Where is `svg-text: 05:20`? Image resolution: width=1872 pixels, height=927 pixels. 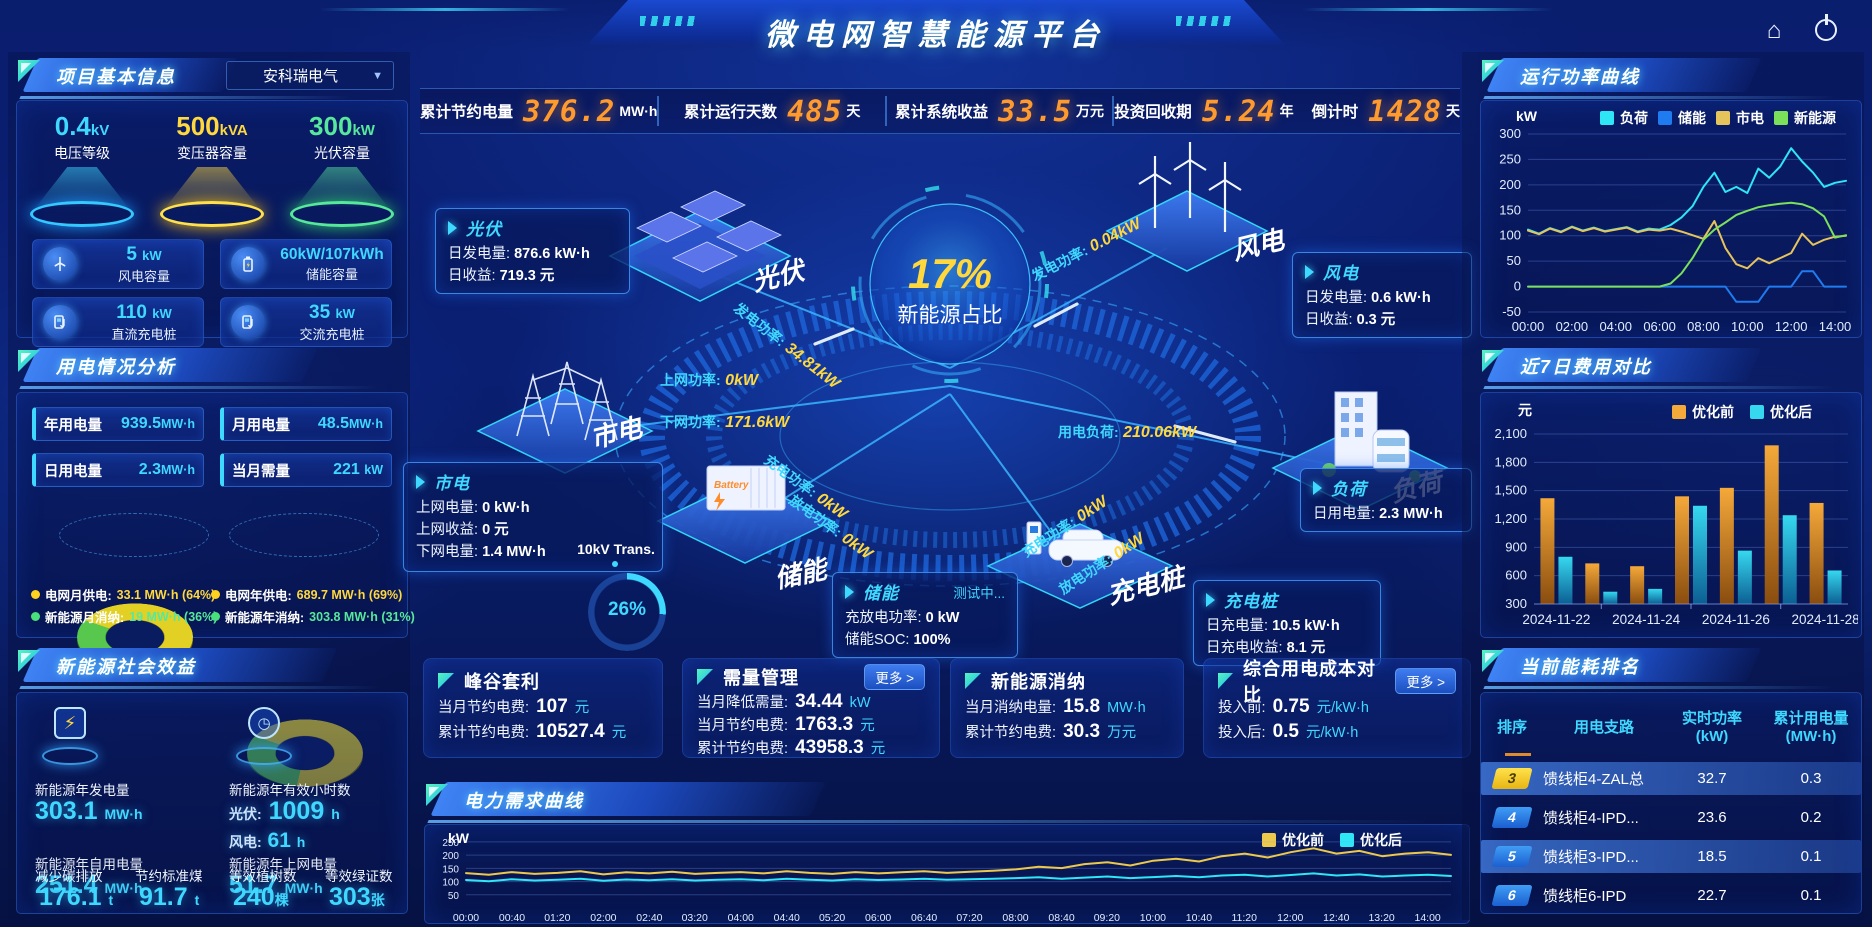
svg-text: 05:20 is located at coordinates (832, 918).